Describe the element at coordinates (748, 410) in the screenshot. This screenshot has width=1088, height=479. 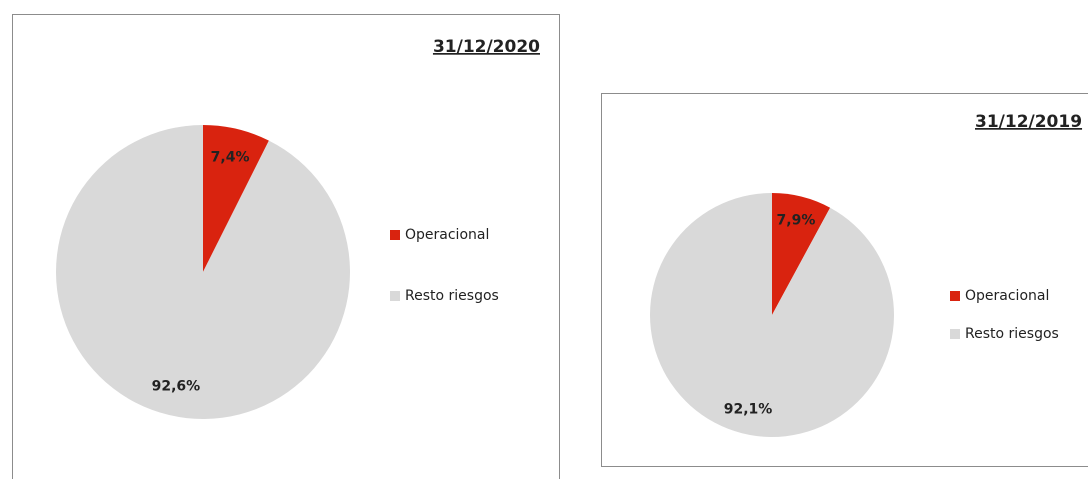
I see `data-label: 92,1%` at that location.